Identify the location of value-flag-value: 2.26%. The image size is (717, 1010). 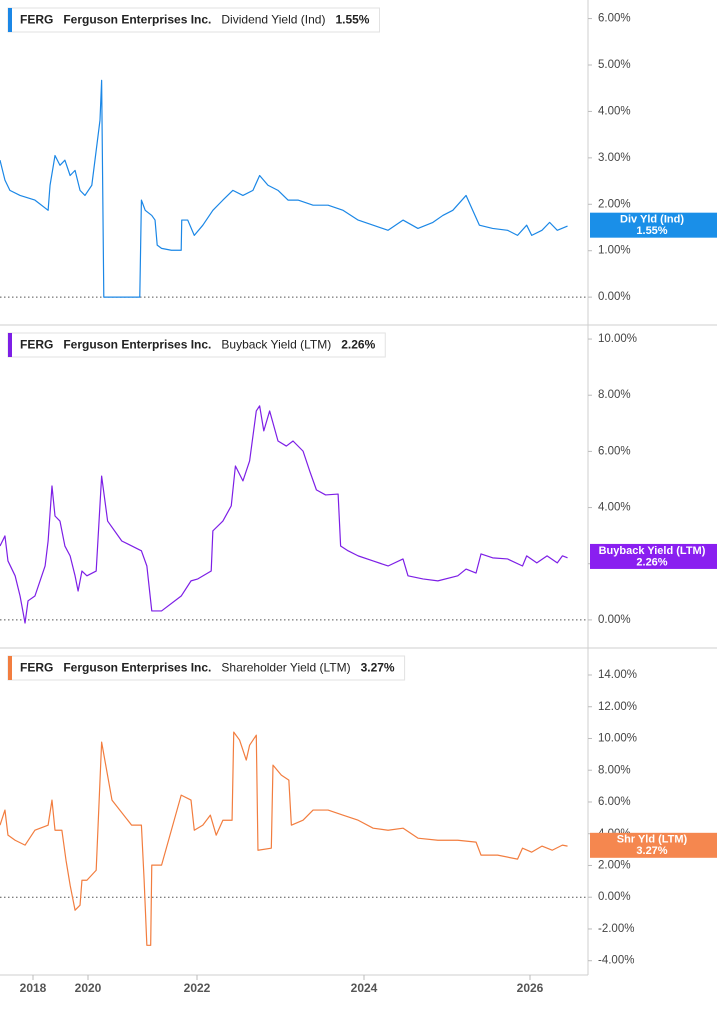
(651, 562).